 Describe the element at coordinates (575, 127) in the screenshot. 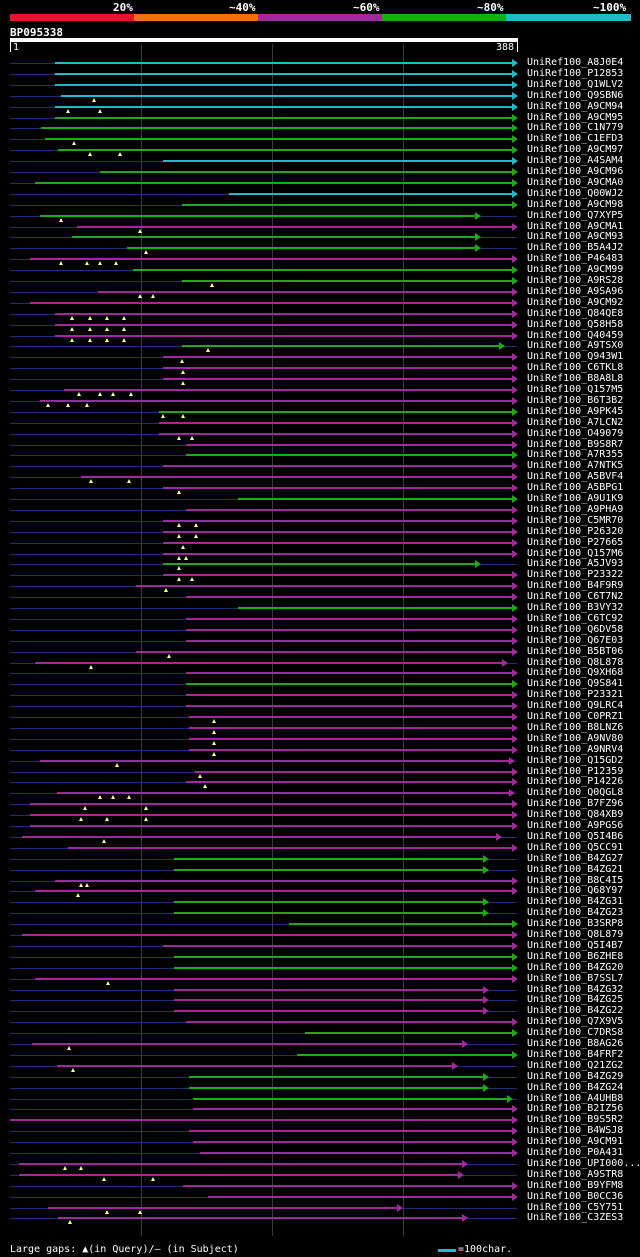

I see `hit-label: UniRef100_C1N779` at that location.